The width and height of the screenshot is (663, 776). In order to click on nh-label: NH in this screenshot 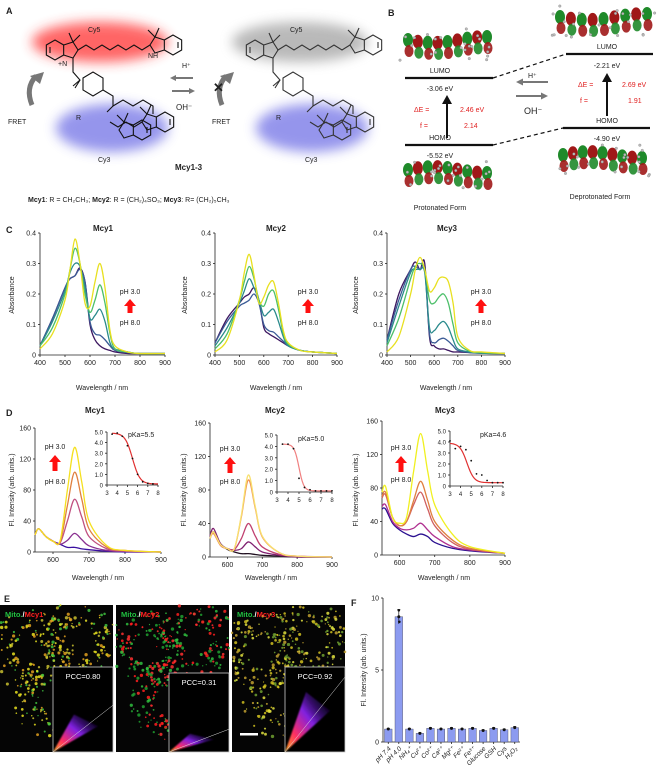, I will do `click(153, 56)`.